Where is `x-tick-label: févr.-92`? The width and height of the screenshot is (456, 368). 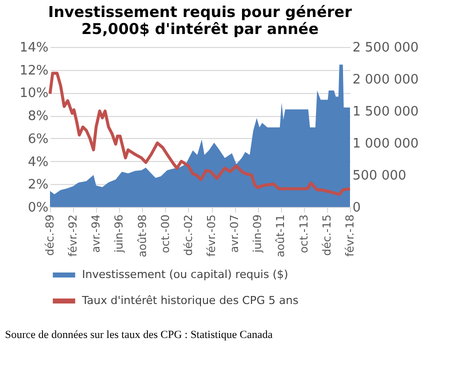 x-tick-label: févr.-92 is located at coordinates (73, 235).